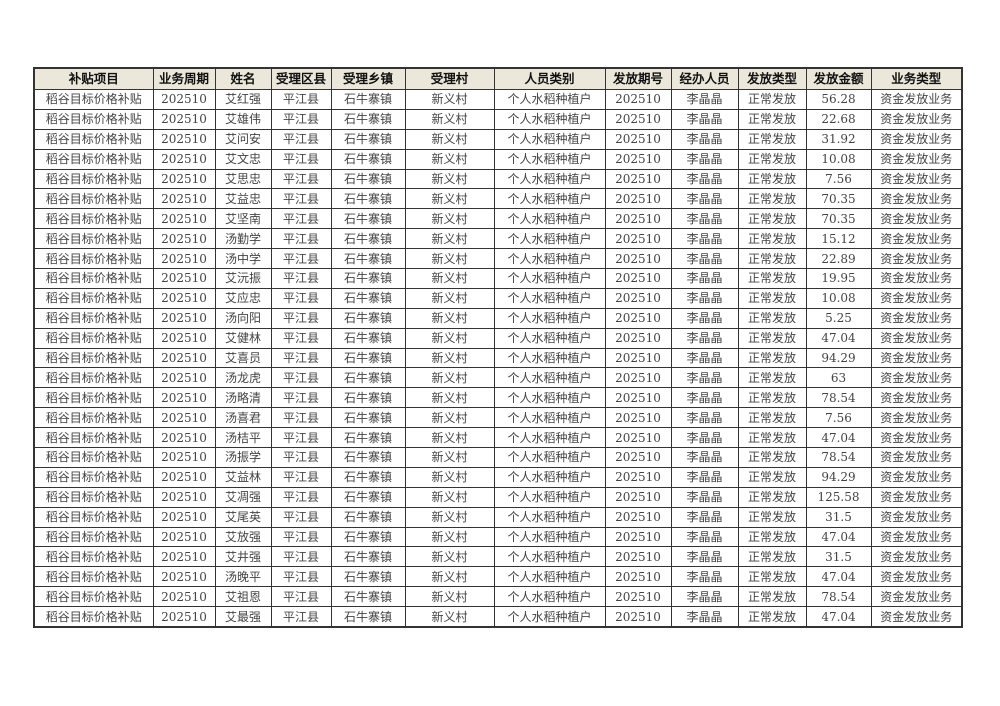  What do you see at coordinates (838, 298) in the screenshot?
I see `cell-amount: 10.08` at bounding box center [838, 298].